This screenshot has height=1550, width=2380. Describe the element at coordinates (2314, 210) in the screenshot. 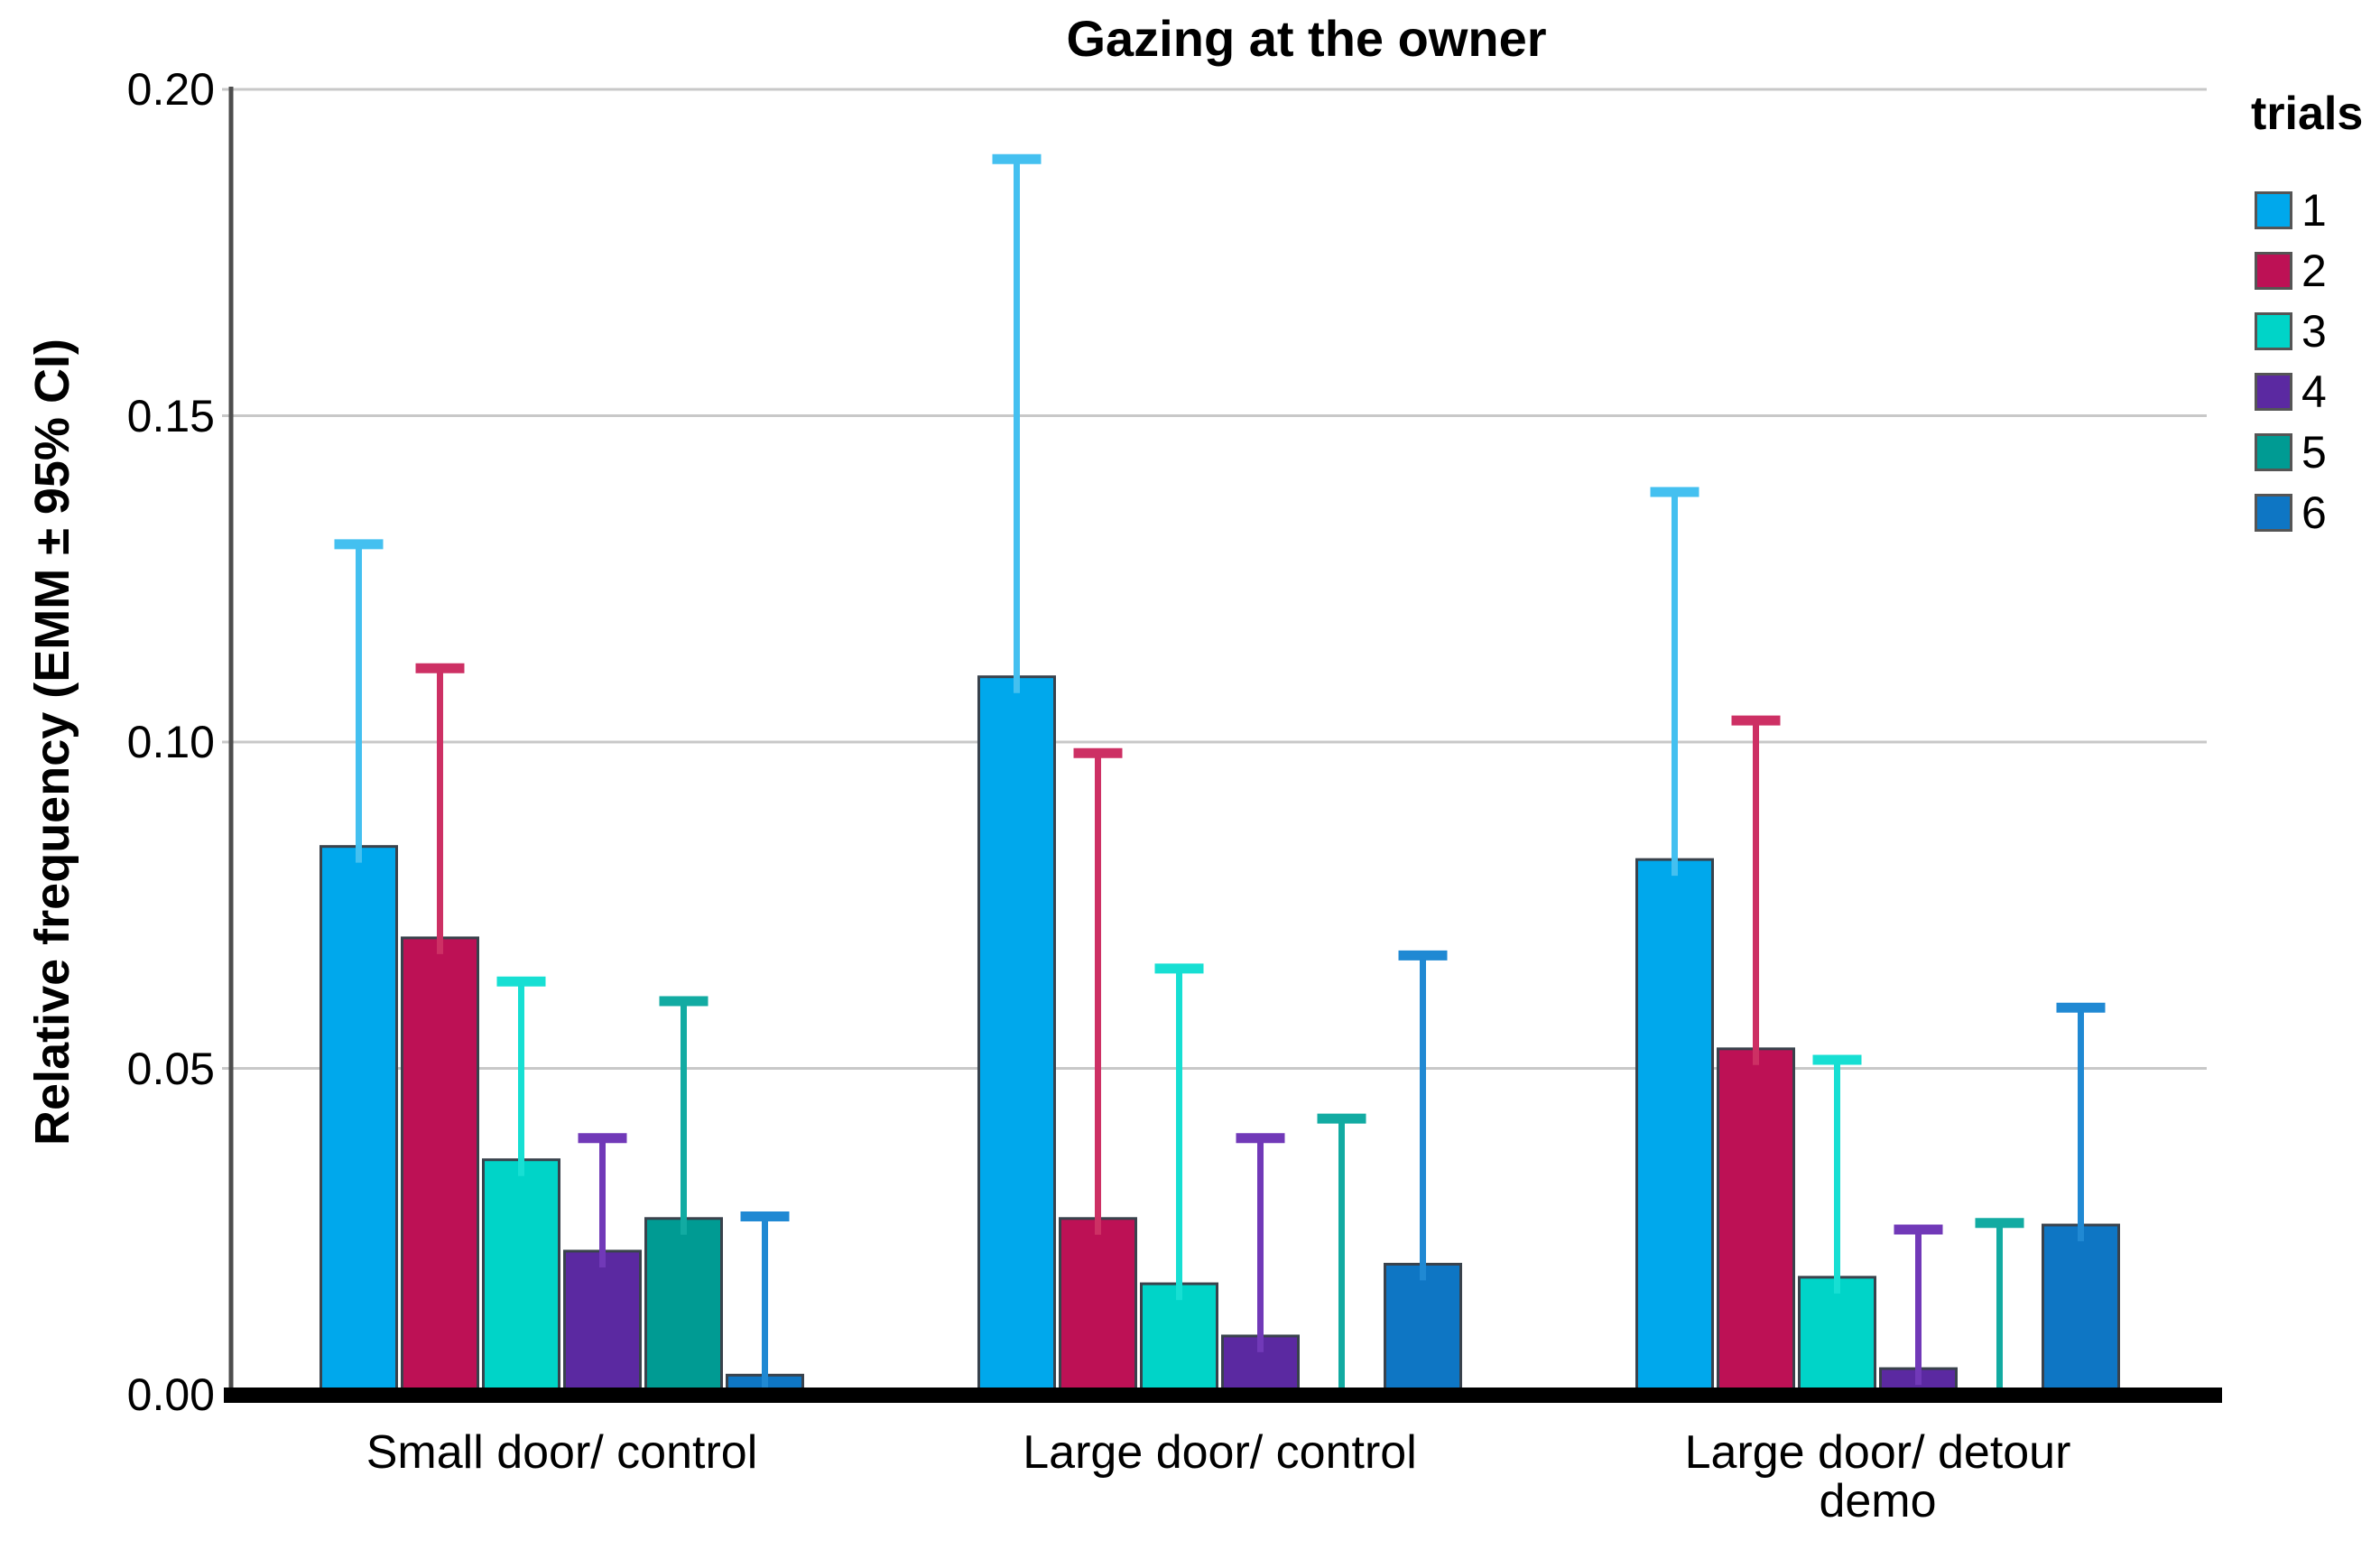

I see `legend-item-label: 1` at that location.